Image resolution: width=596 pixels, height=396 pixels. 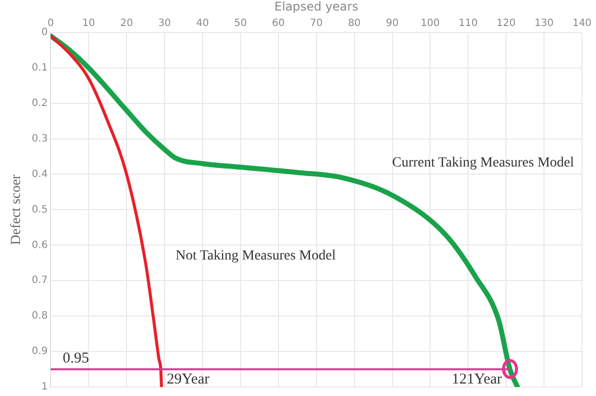 I want to click on y-tick-label: 0.8, so click(x=40, y=316).